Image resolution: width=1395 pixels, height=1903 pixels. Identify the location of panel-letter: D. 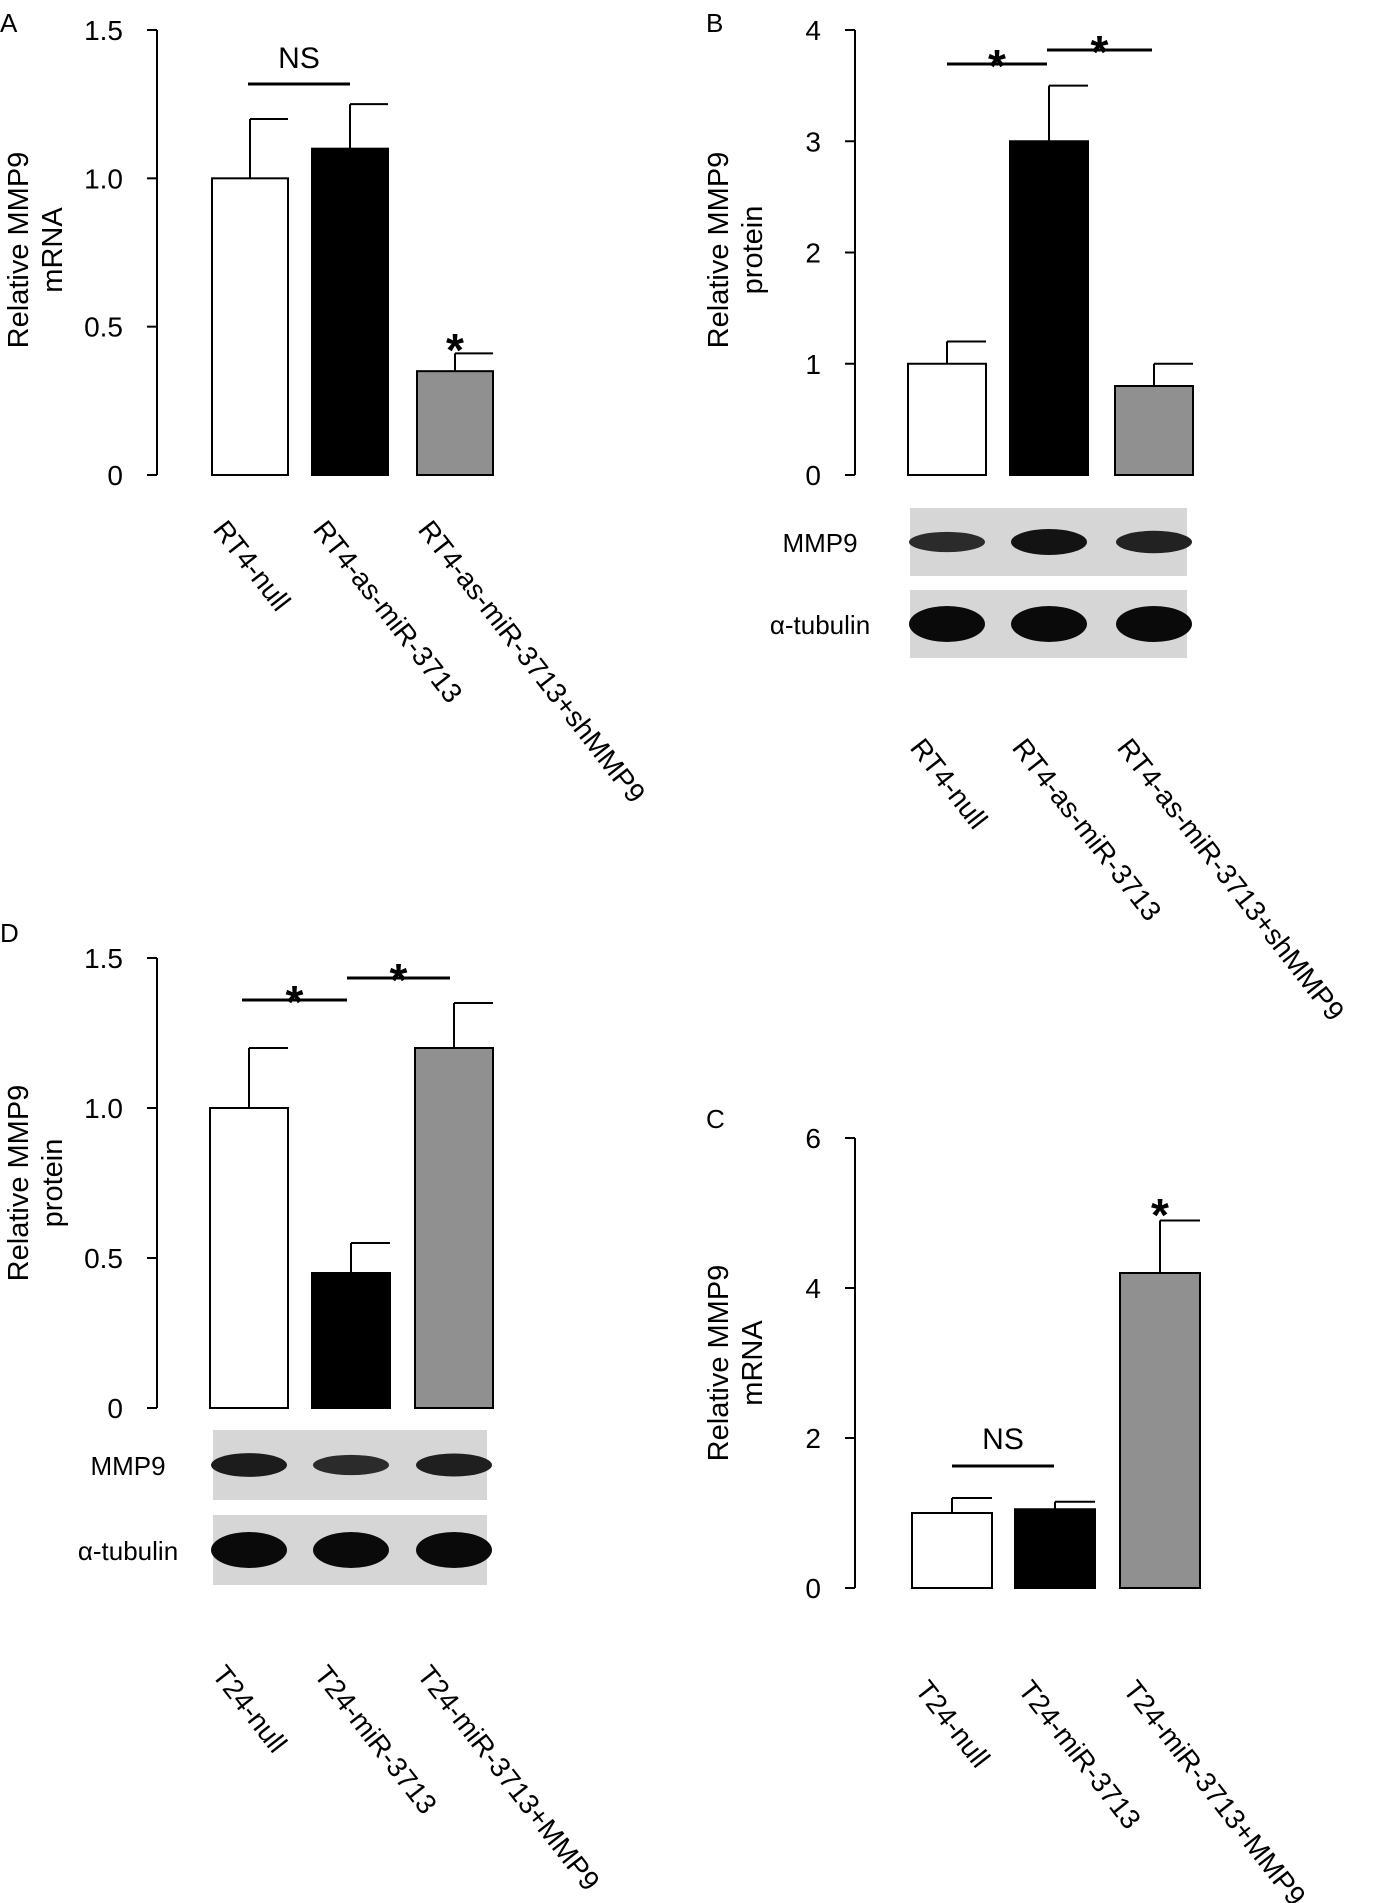
(9, 933).